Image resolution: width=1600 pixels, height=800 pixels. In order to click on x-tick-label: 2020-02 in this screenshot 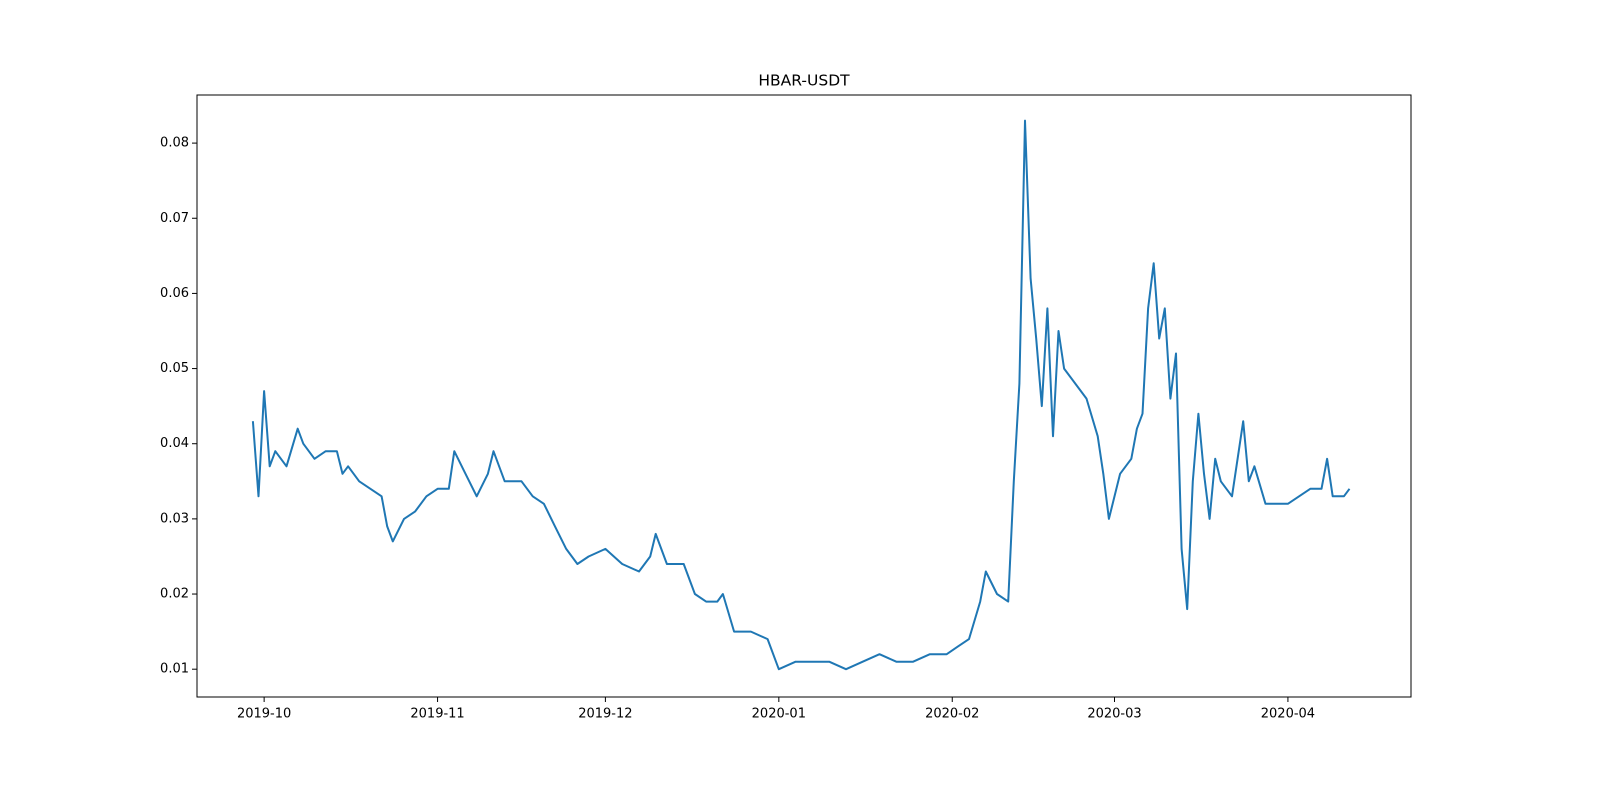, I will do `click(952, 714)`.